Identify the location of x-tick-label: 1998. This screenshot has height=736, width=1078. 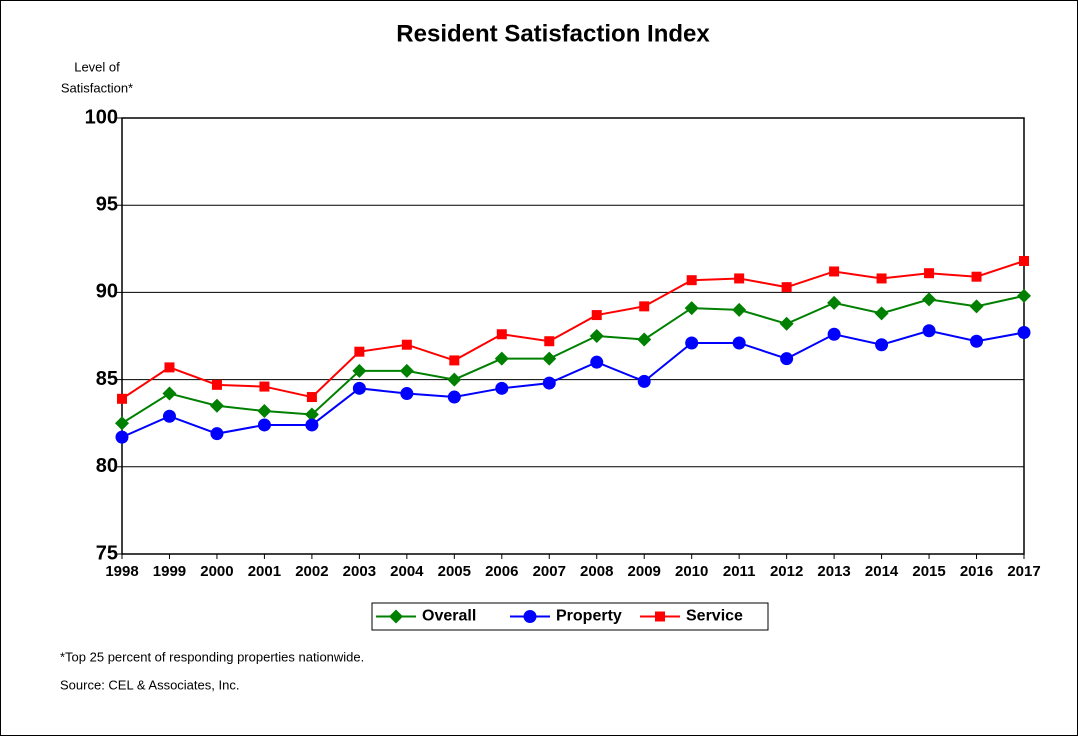
(121, 571).